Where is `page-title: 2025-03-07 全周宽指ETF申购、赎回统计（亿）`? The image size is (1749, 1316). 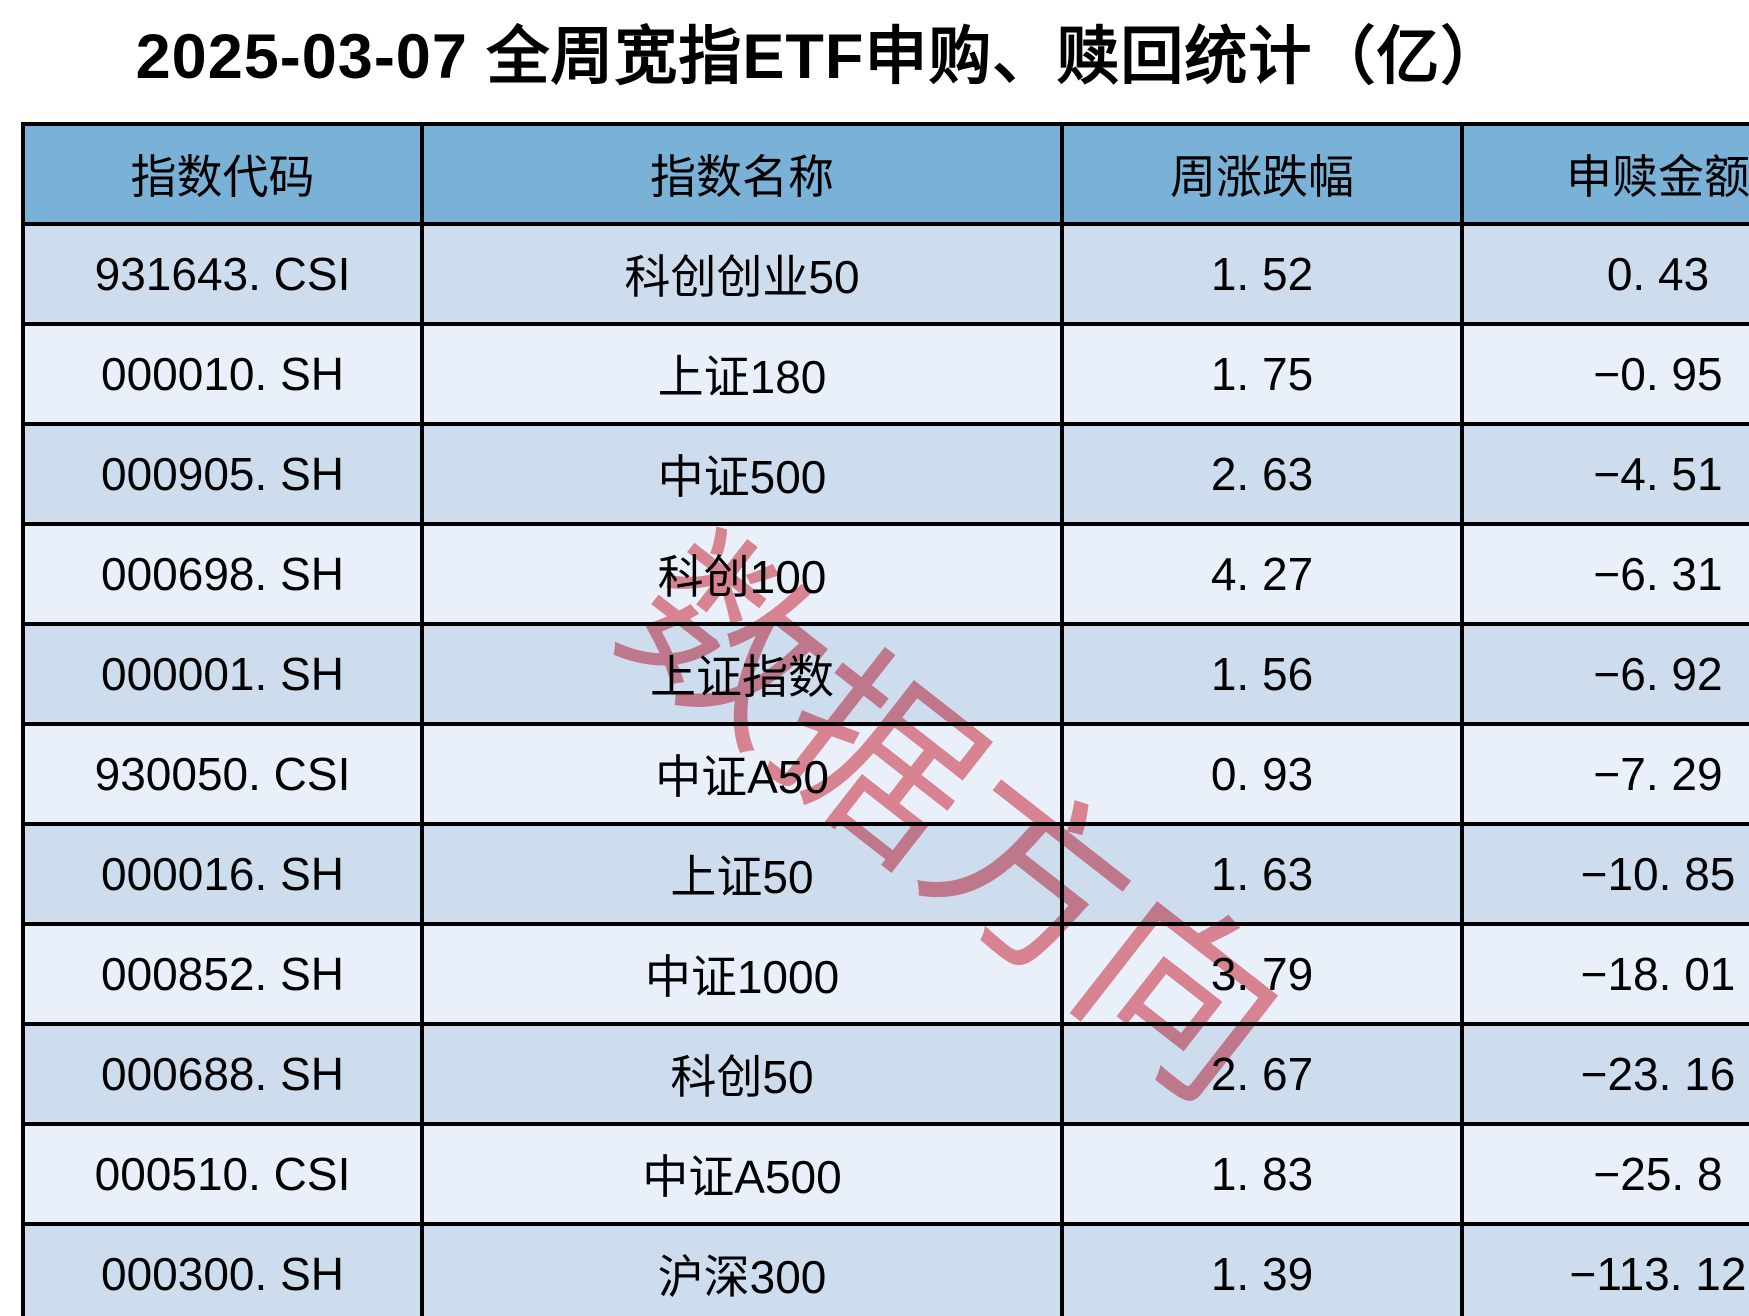
page-title: 2025-03-07 全周宽指ETF申购、赎回统计（亿） is located at coordinates (820, 57).